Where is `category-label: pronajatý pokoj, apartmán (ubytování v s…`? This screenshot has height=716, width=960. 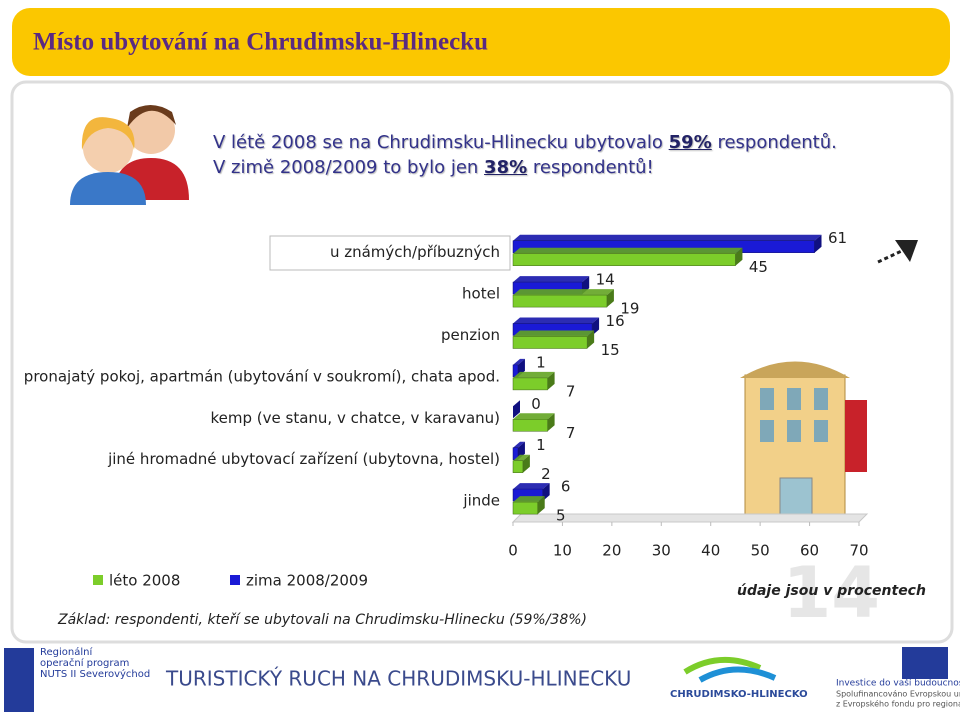 category-label: pronajatý pokoj, apartmán (ubytování v s… is located at coordinates (262, 376).